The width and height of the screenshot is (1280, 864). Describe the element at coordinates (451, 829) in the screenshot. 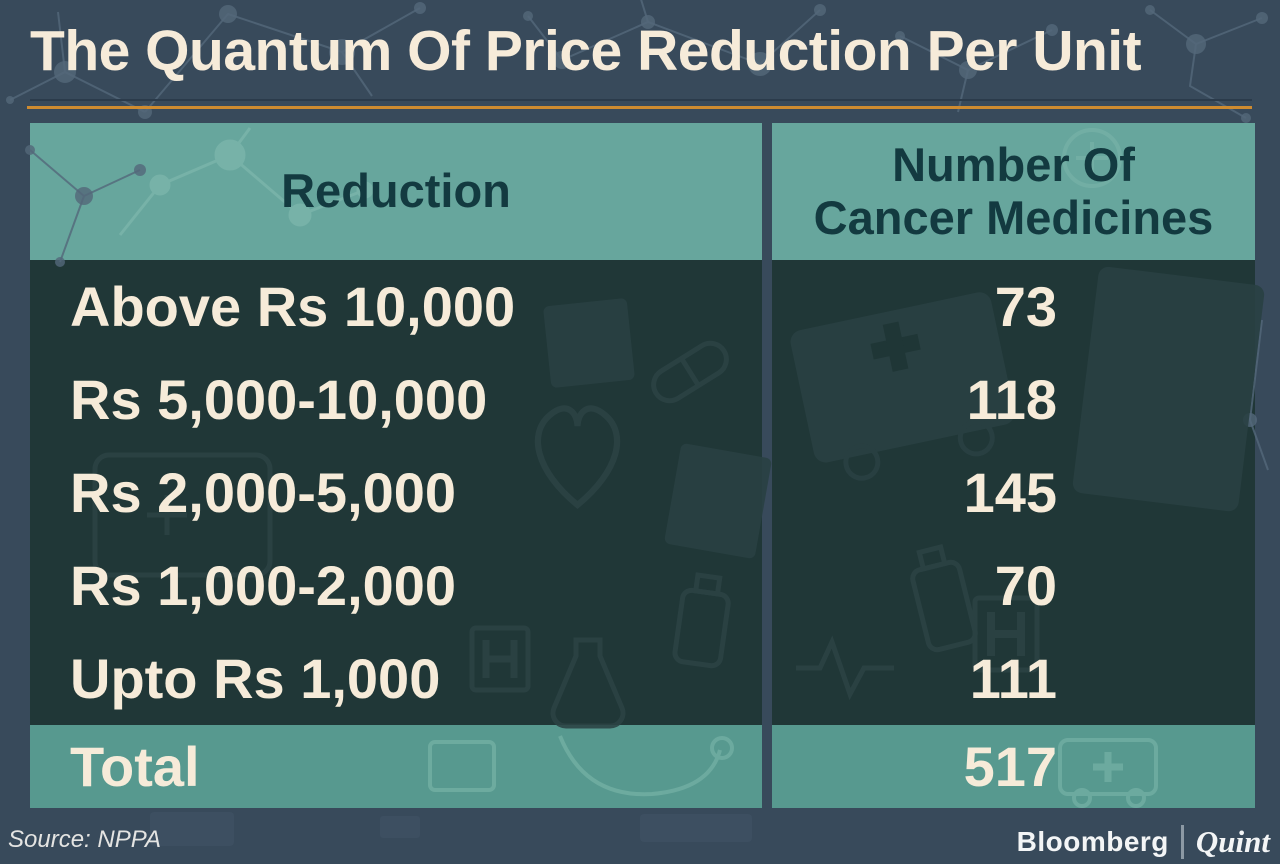

I see `footer-doodles` at that location.